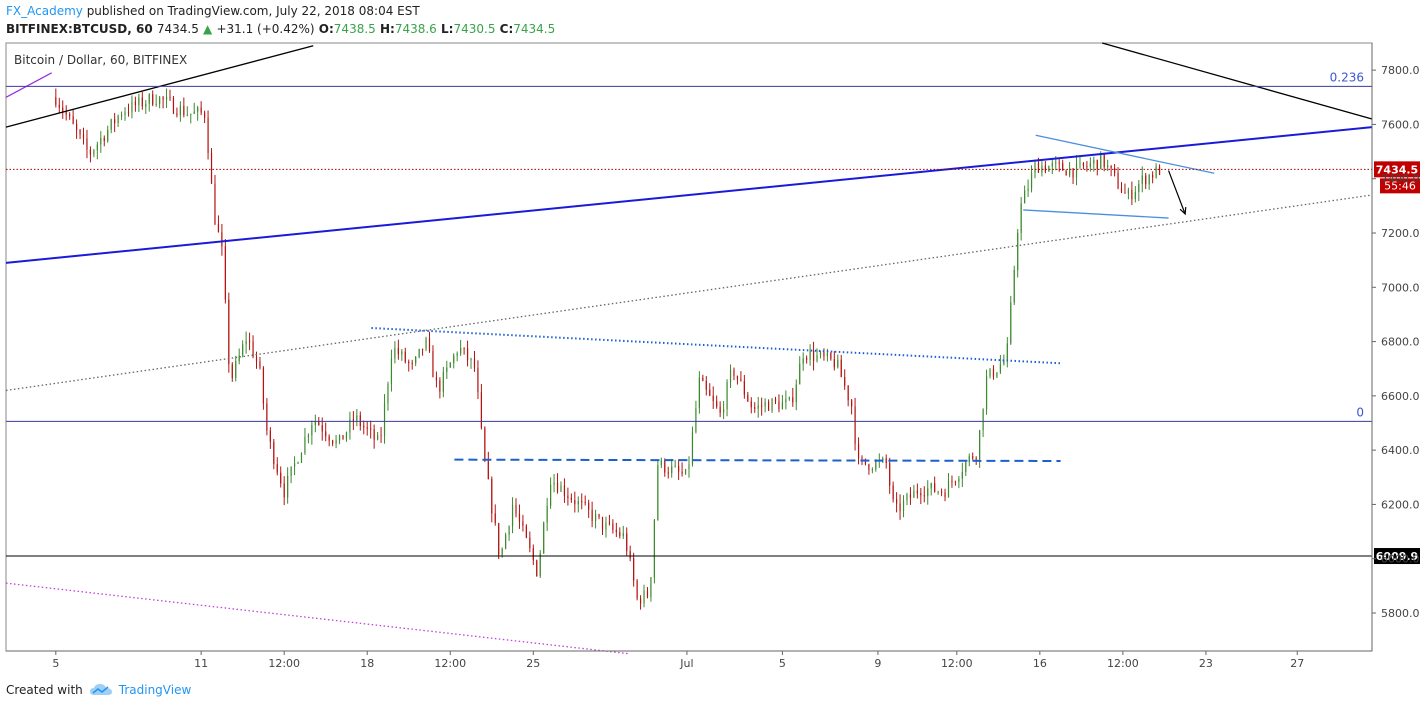  I want to click on tradingview-brand-link: TradingView, so click(155, 690).